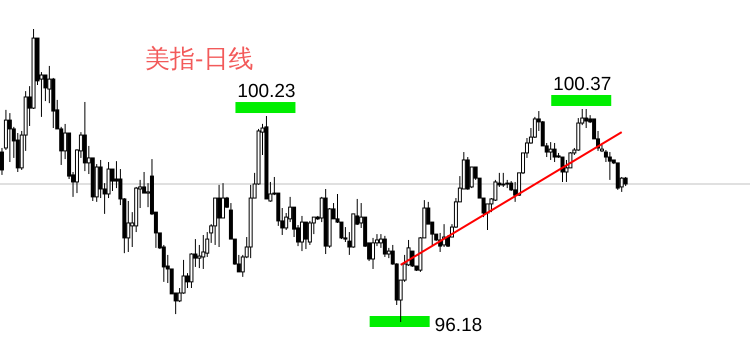 The width and height of the screenshot is (750, 356). I want to click on annotation: 100.37, so click(582, 84).